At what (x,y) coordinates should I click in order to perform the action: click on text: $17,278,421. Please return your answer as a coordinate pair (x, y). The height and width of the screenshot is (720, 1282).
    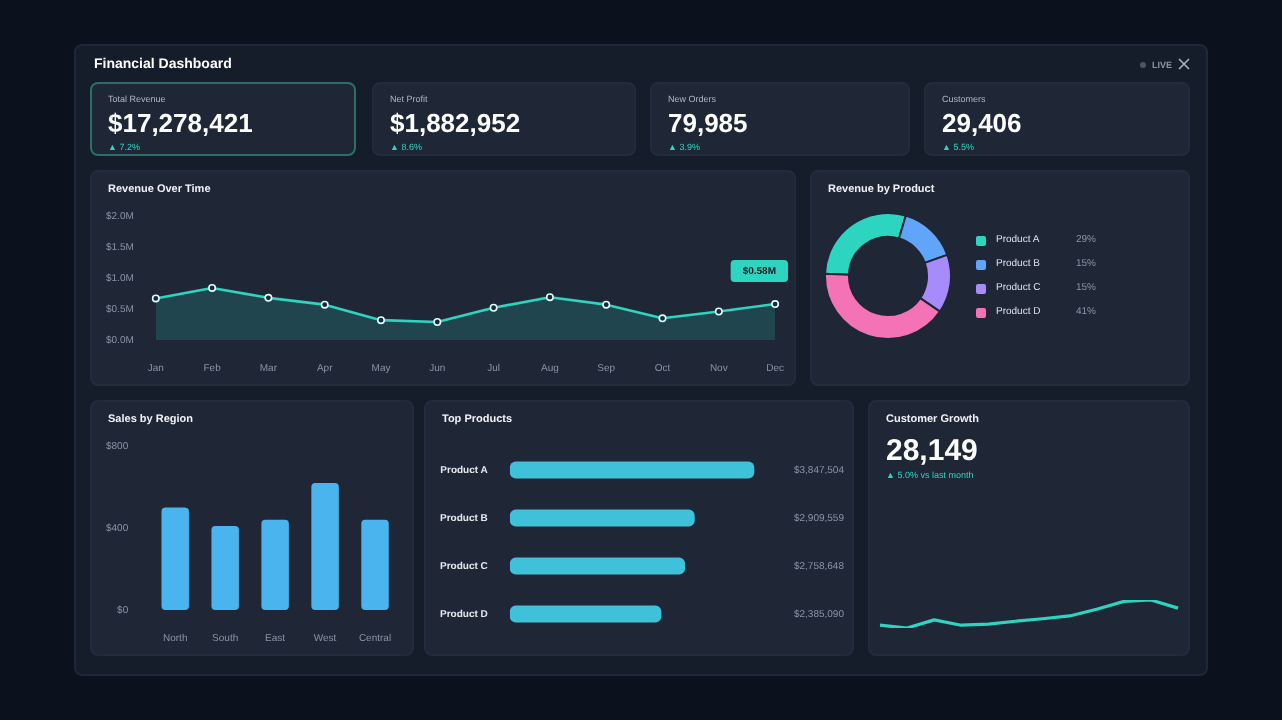
    Looking at the image, I should click on (181, 123).